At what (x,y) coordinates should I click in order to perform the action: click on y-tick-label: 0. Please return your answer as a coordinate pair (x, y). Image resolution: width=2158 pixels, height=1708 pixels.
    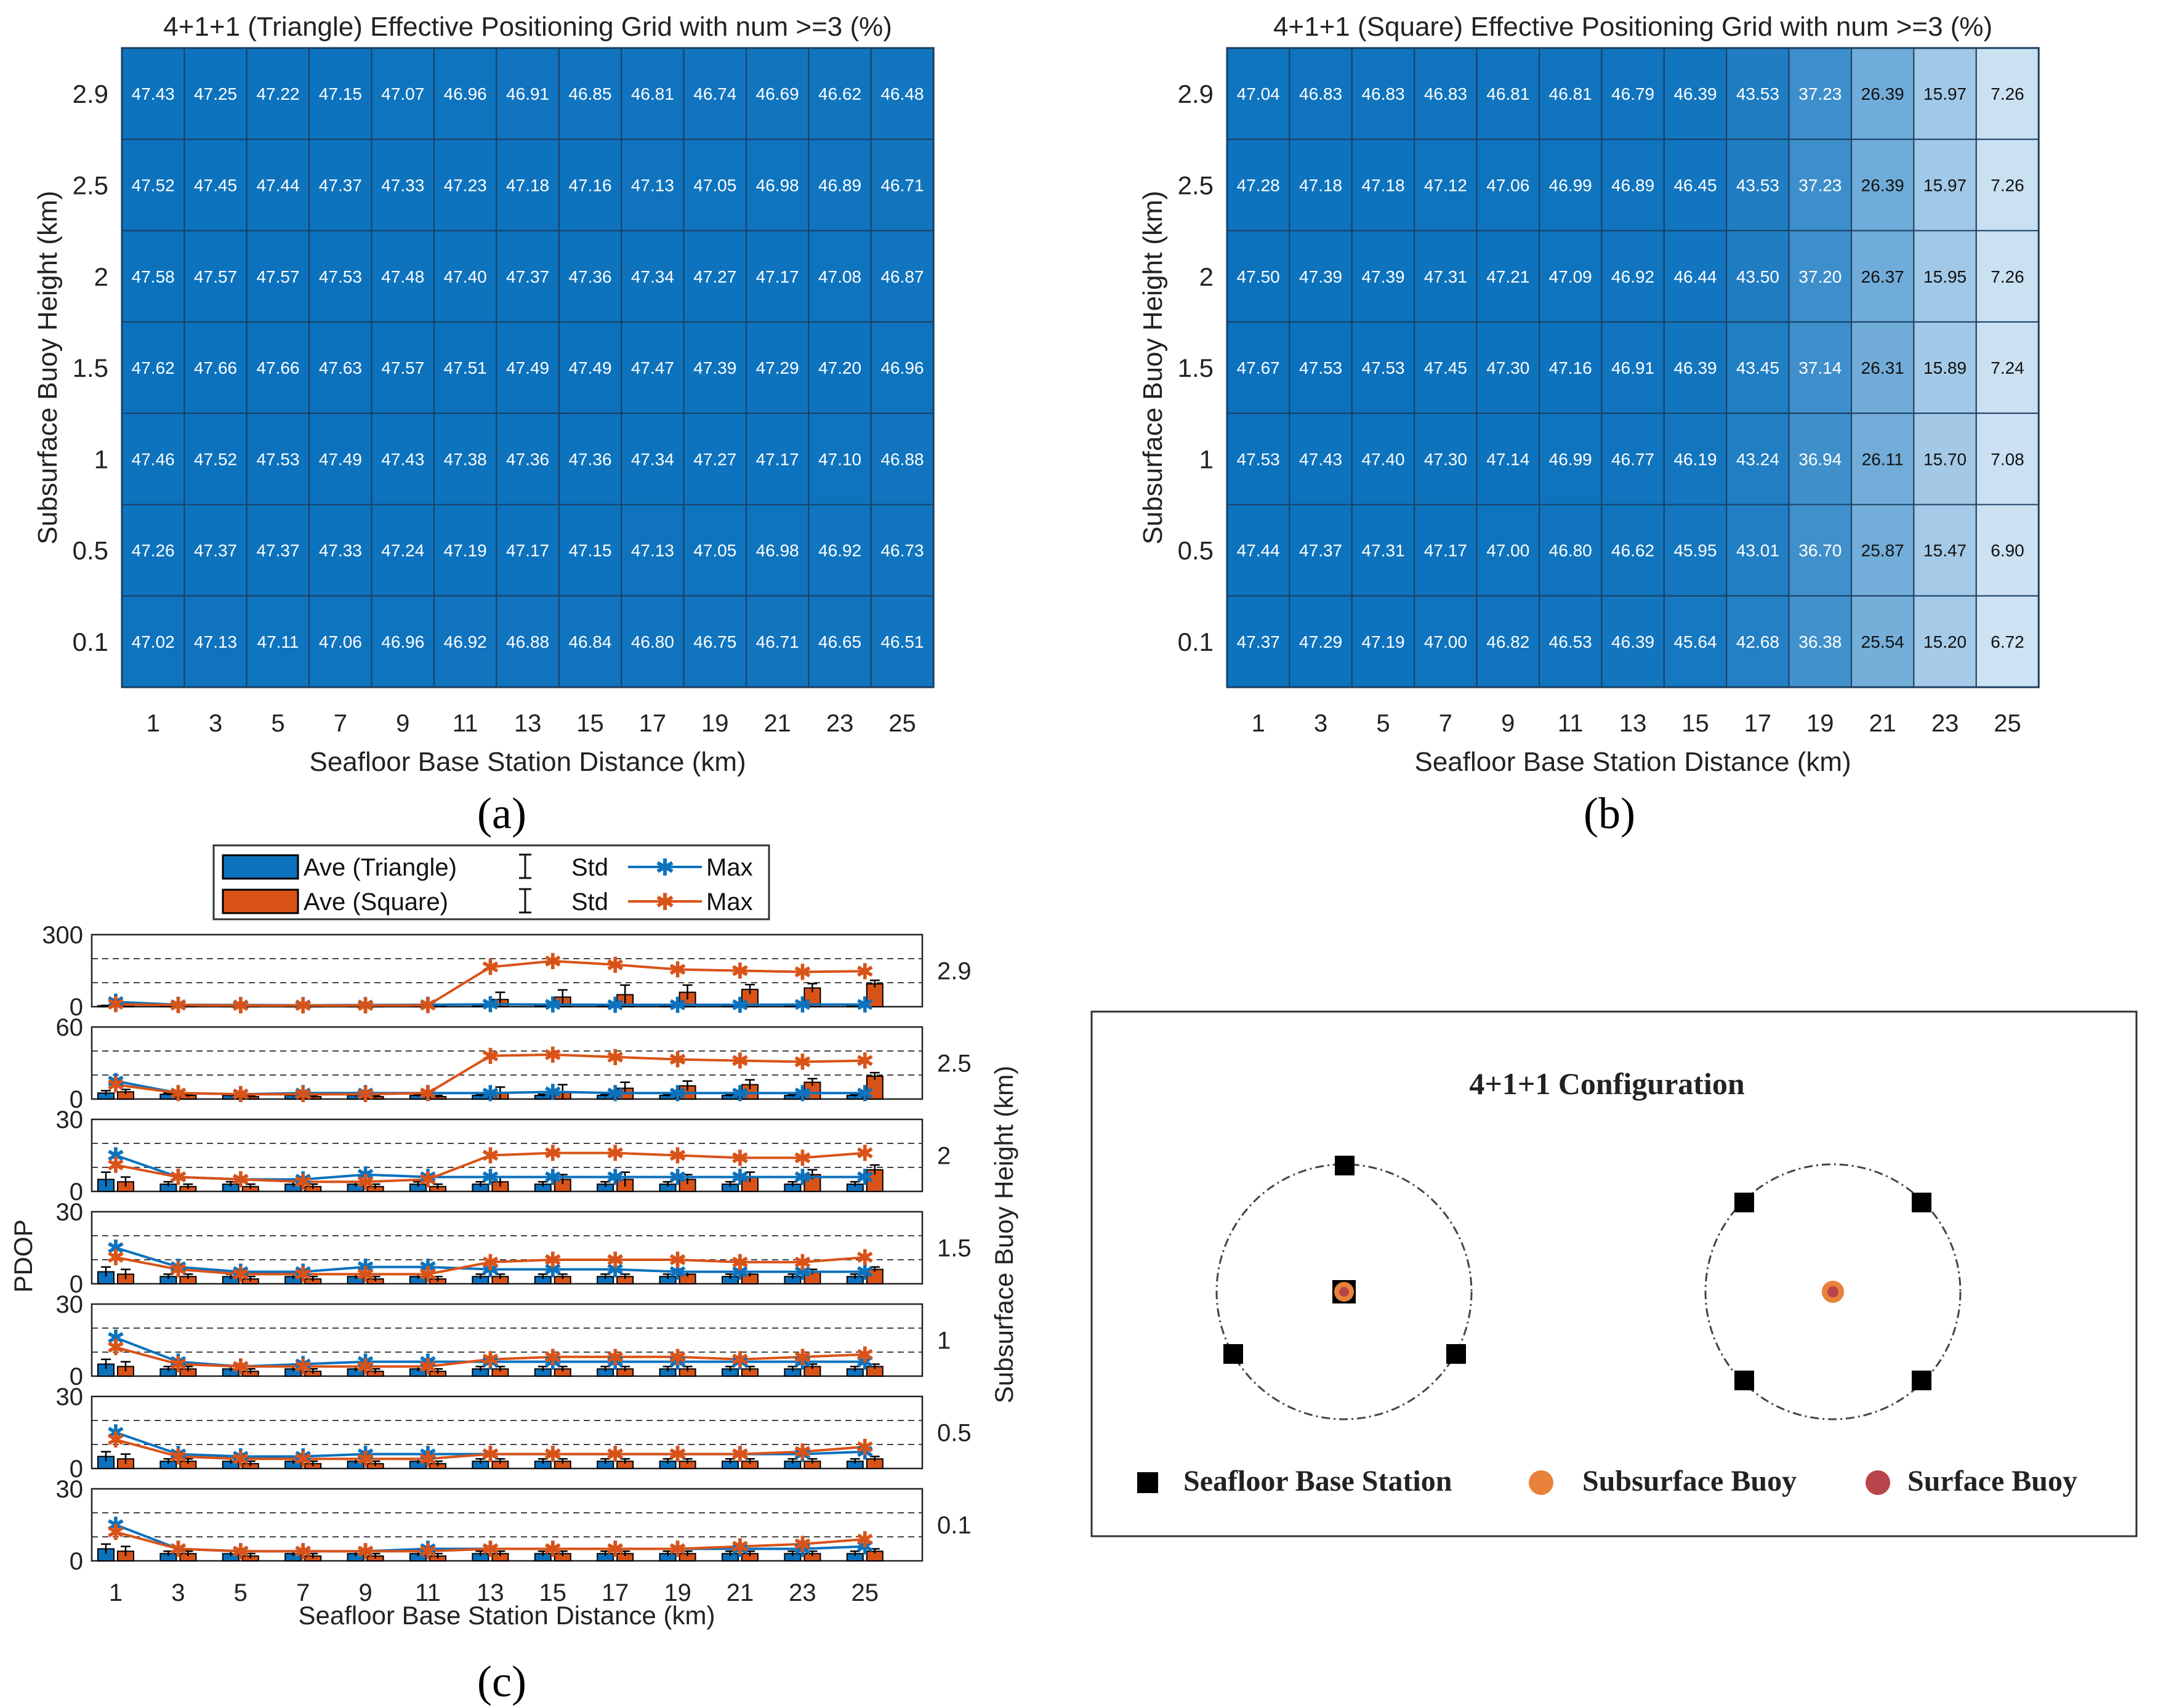
    Looking at the image, I should click on (76, 1007).